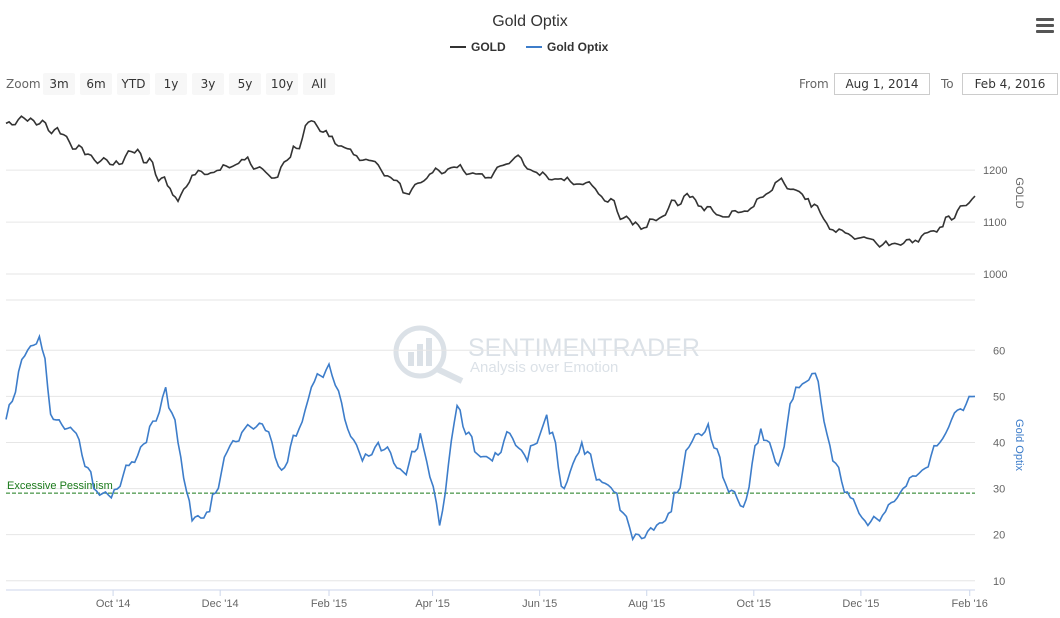 The image size is (1060, 618). Describe the element at coordinates (970, 604) in the screenshot. I see `x-tick-label: Feb '16` at that location.